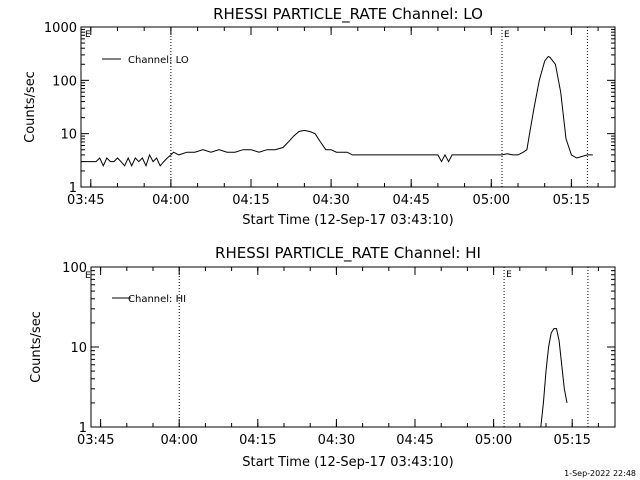  I want to click on legend-label: Channel: HI, so click(157, 299).